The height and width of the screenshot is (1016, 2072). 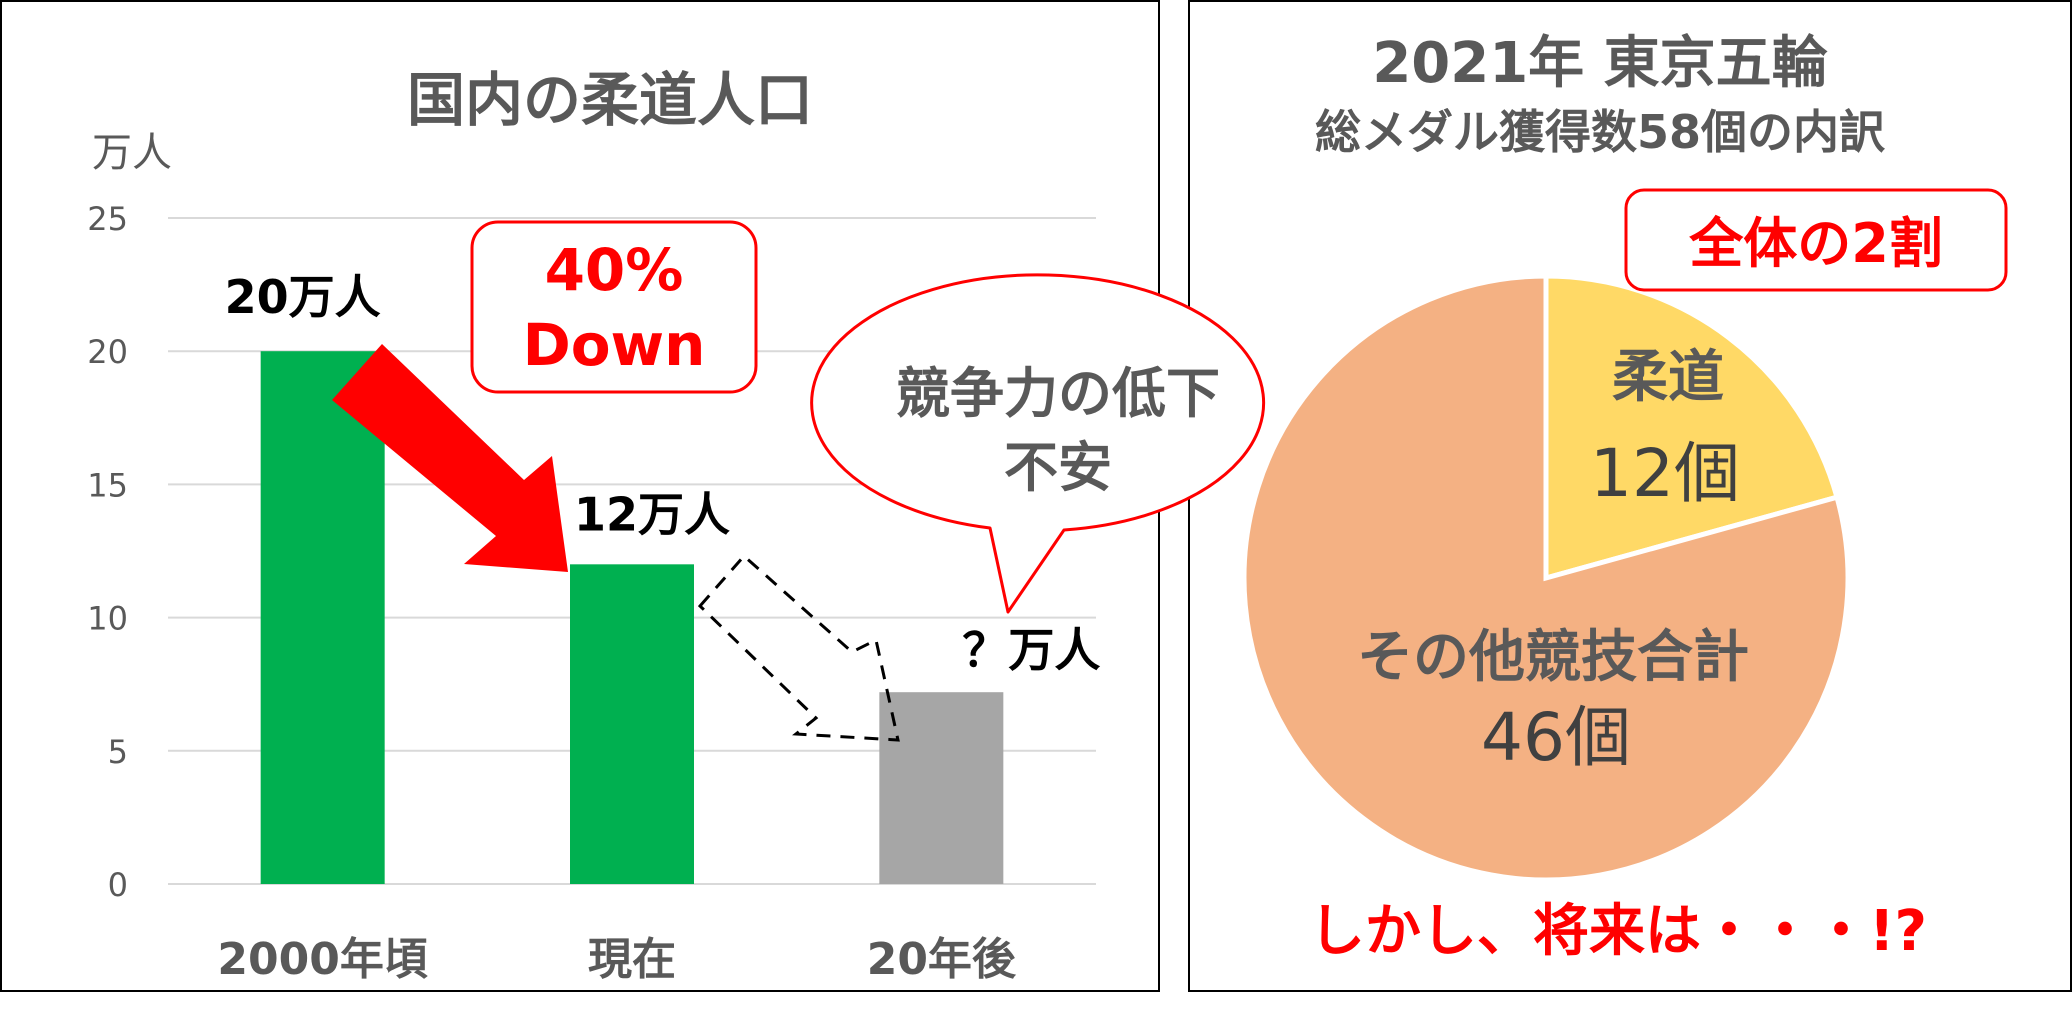 I want to click on footer-note: しかし、将来は・・・!?, so click(x=1618, y=931).